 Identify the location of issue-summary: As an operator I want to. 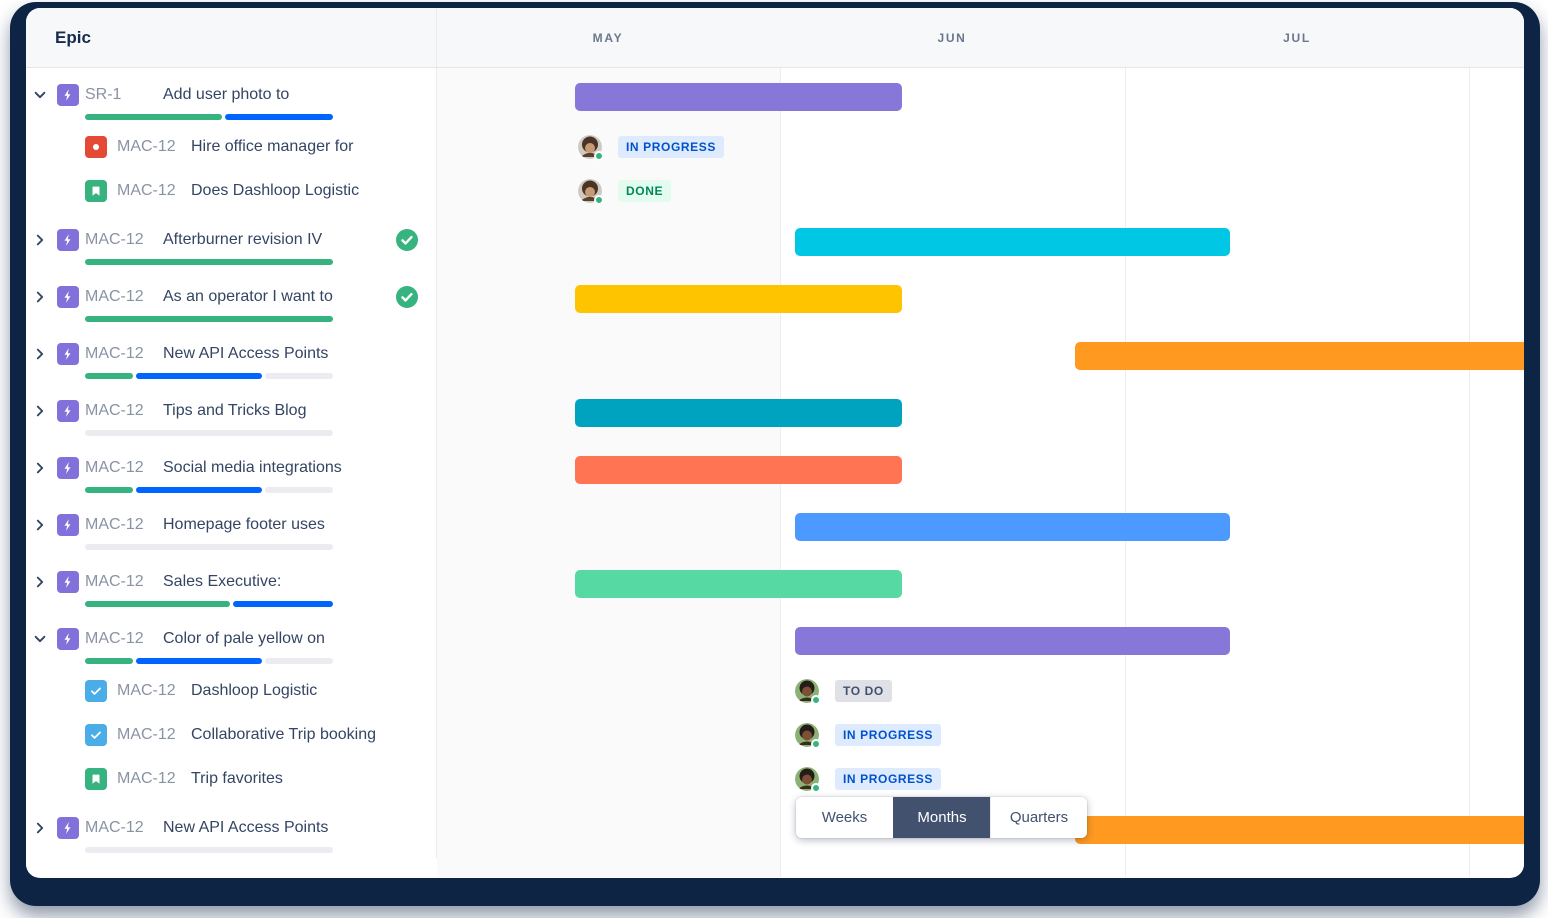
(248, 296).